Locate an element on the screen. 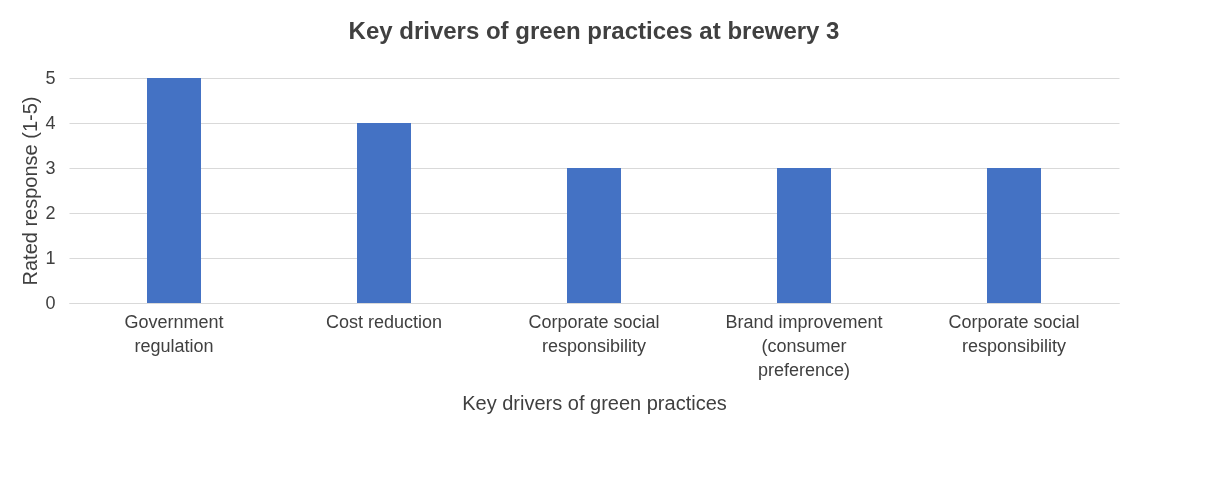 This screenshot has height=500, width=1209. y-tick-label: 5 is located at coordinates (50, 77).